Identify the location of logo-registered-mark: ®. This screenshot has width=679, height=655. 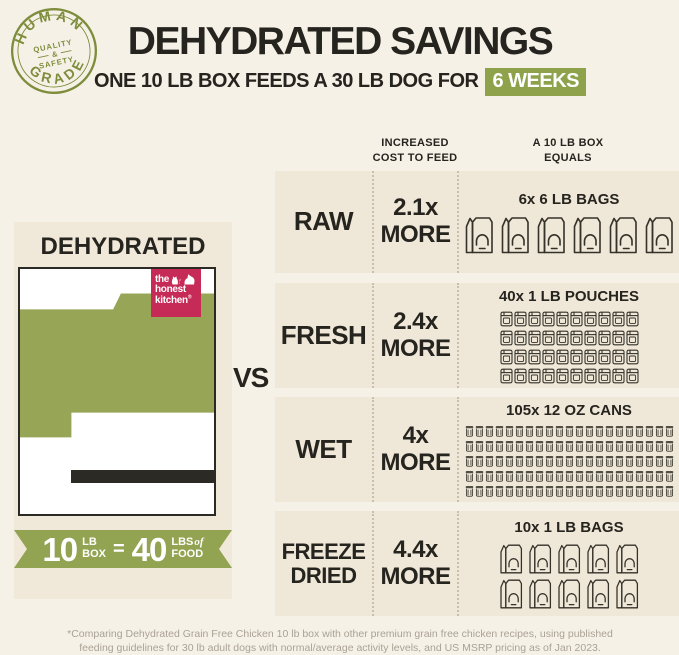
(189, 297).